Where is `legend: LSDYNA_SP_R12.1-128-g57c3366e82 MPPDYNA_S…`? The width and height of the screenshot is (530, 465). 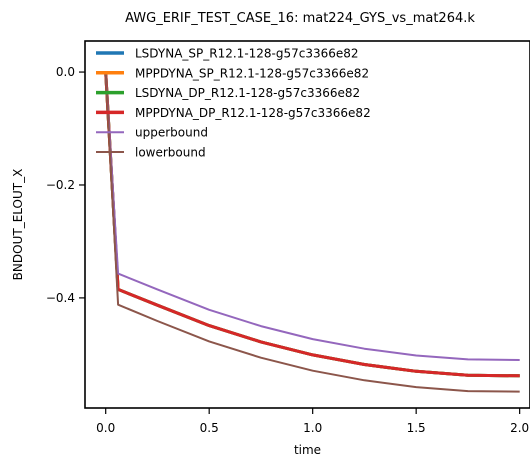
legend: LSDYNA_SP_R12.1-128-g57c3366e82 MPPDYNA_S… is located at coordinates (233, 103).